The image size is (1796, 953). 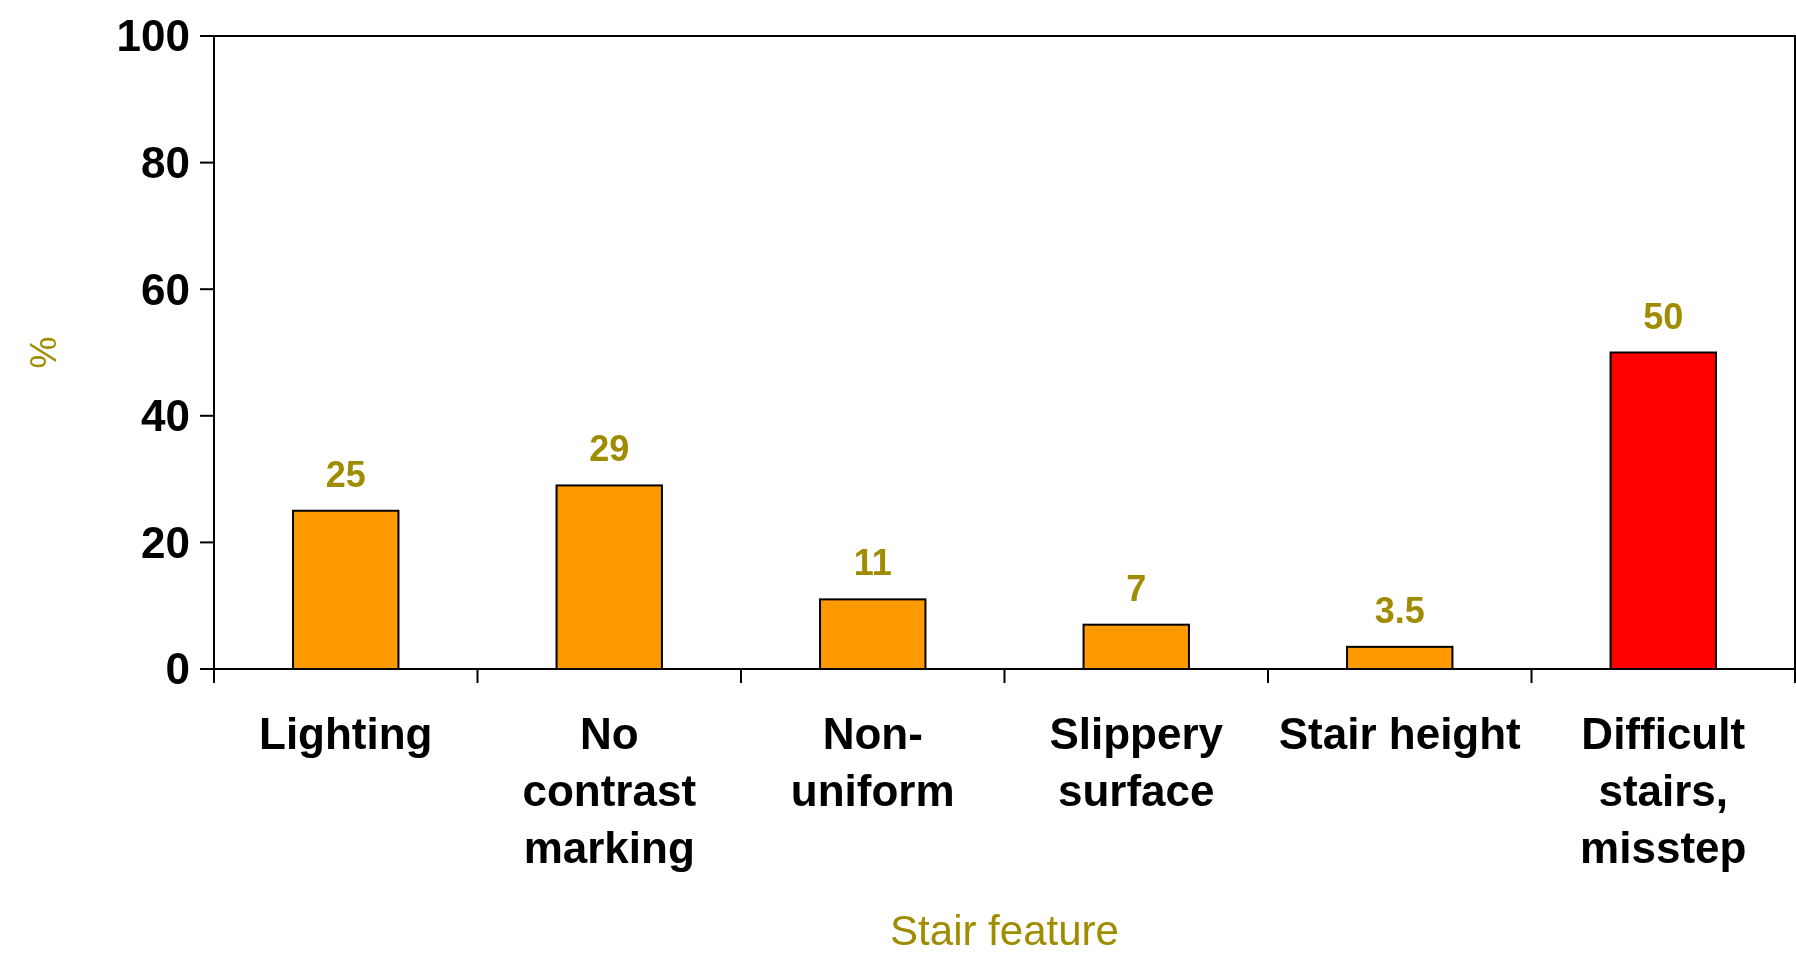 I want to click on data-label: 11, so click(x=872, y=563).